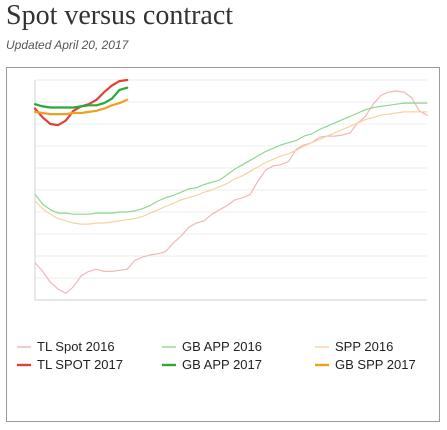 The height and width of the screenshot is (430, 447). I want to click on legend-label: SPP 2016, so click(364, 346).